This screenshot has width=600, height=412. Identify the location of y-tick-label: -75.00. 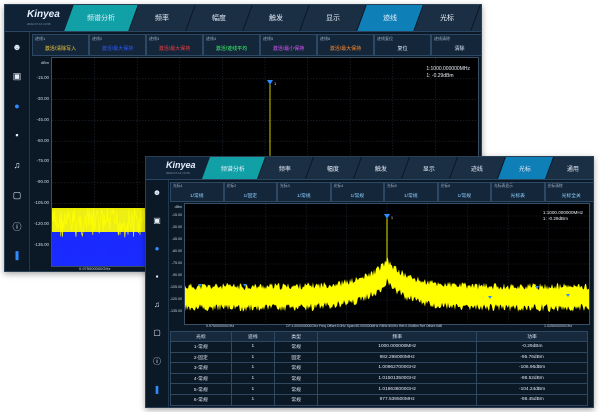
(176, 262).